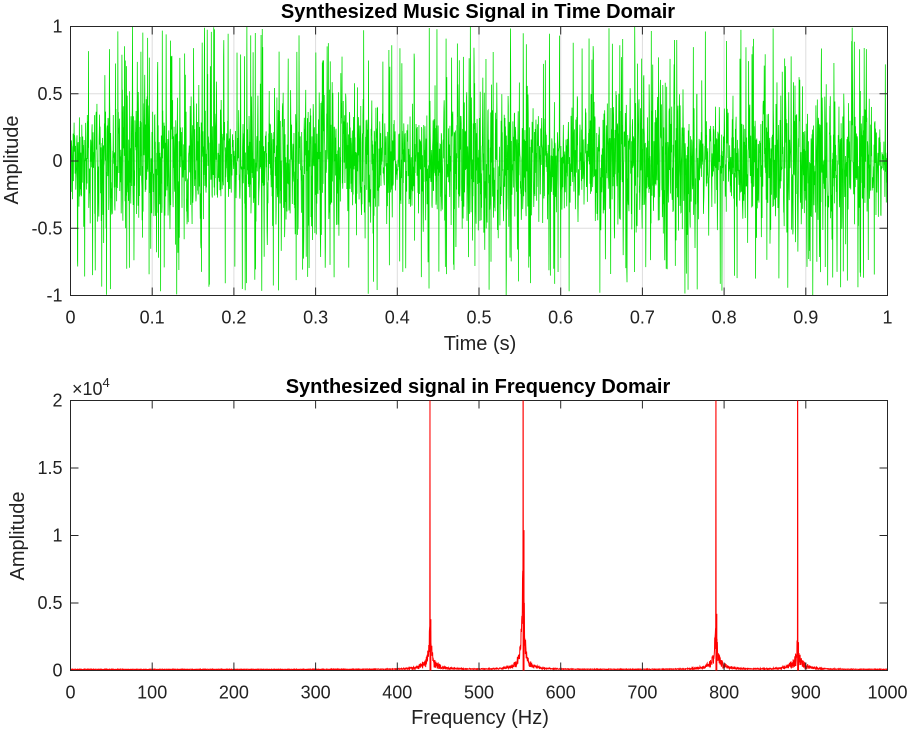  Describe the element at coordinates (642, 318) in the screenshot. I see `time-x-tick-label: 0.7` at that location.